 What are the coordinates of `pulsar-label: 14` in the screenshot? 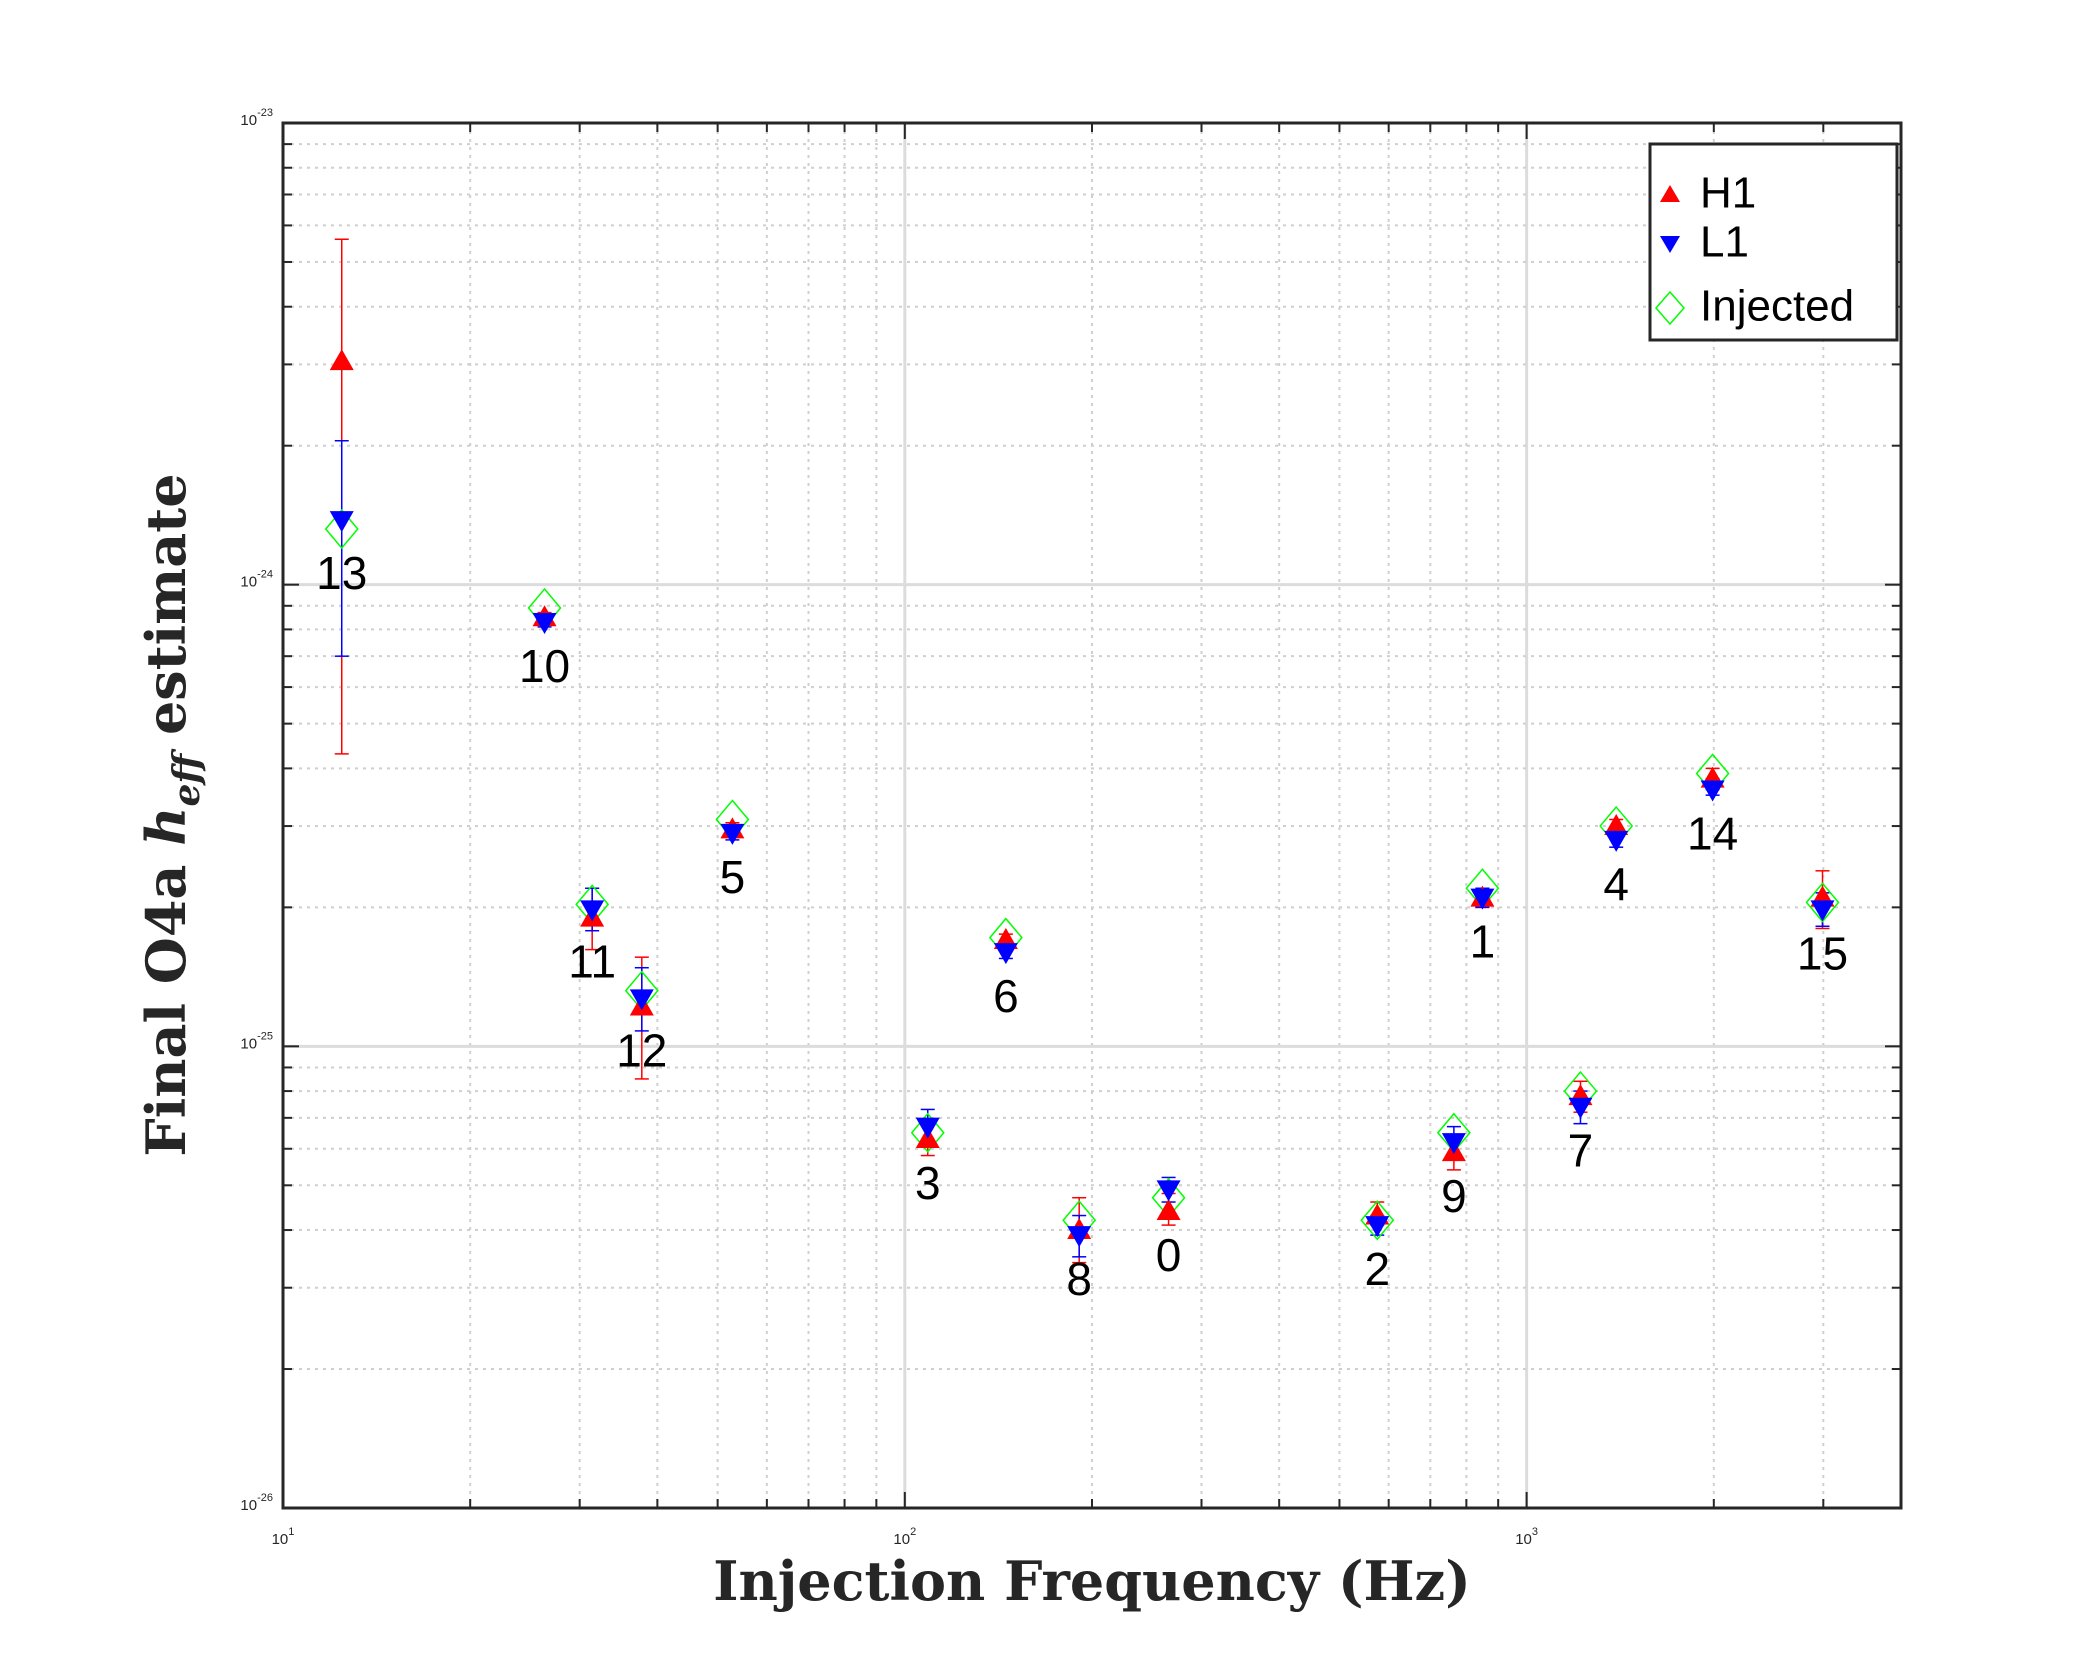 It's located at (1712, 834).